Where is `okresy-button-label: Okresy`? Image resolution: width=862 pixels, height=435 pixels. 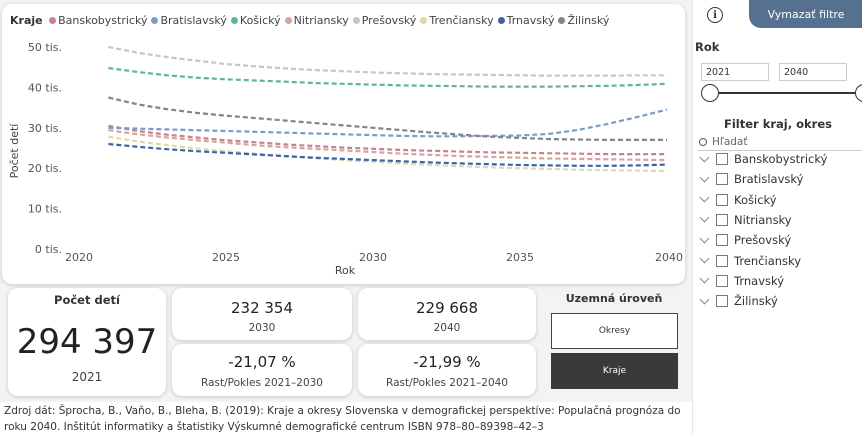 okresy-button-label: Okresy is located at coordinates (614, 331).